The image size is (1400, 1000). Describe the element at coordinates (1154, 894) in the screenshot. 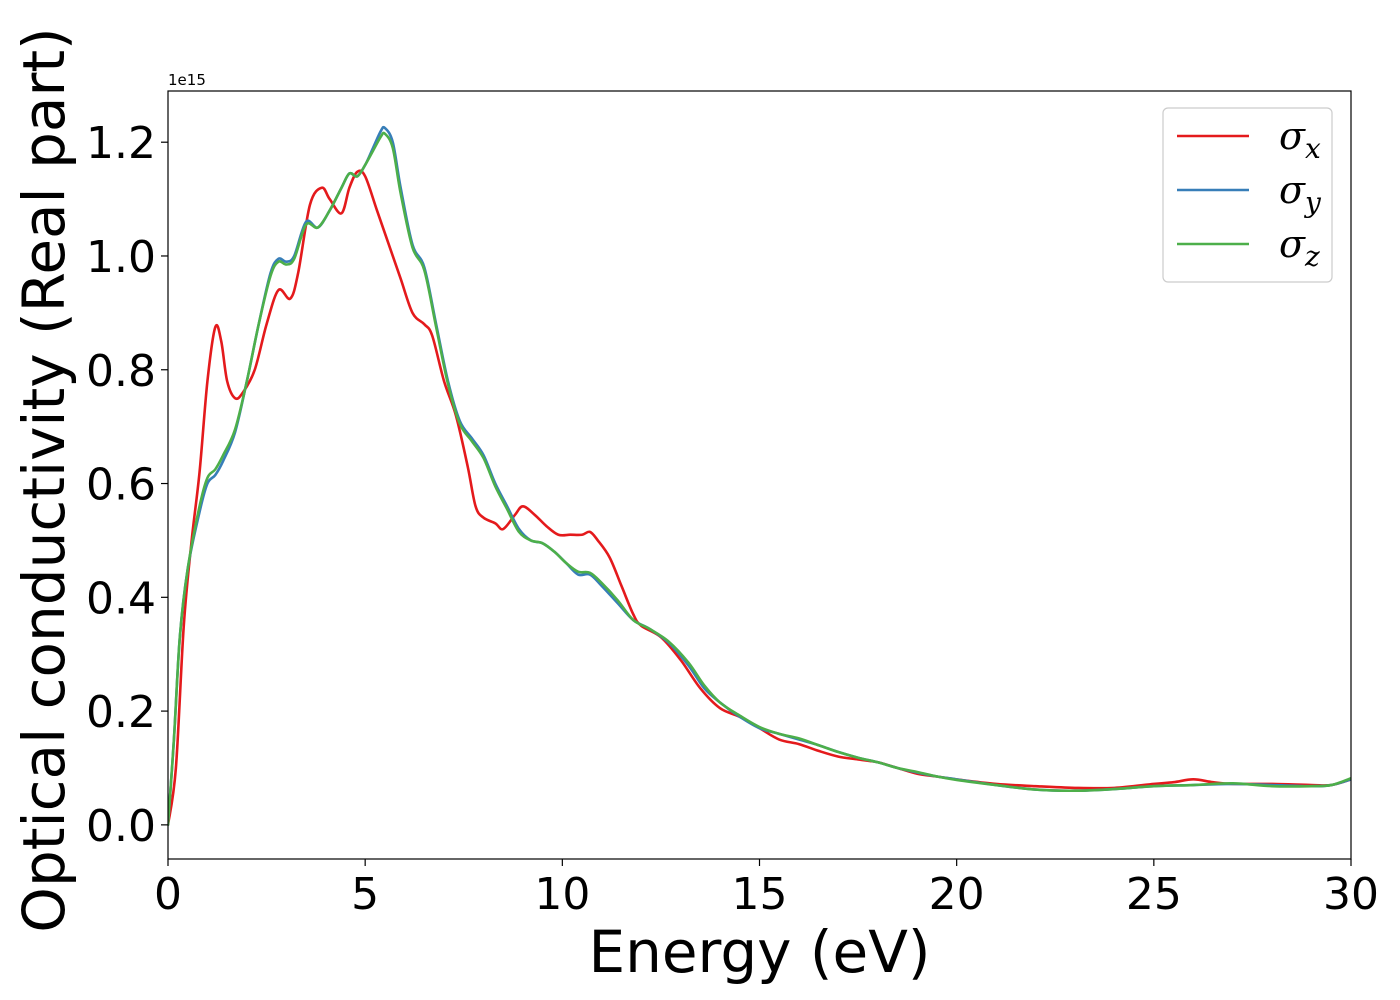

I see `x-tick-label: 25` at that location.